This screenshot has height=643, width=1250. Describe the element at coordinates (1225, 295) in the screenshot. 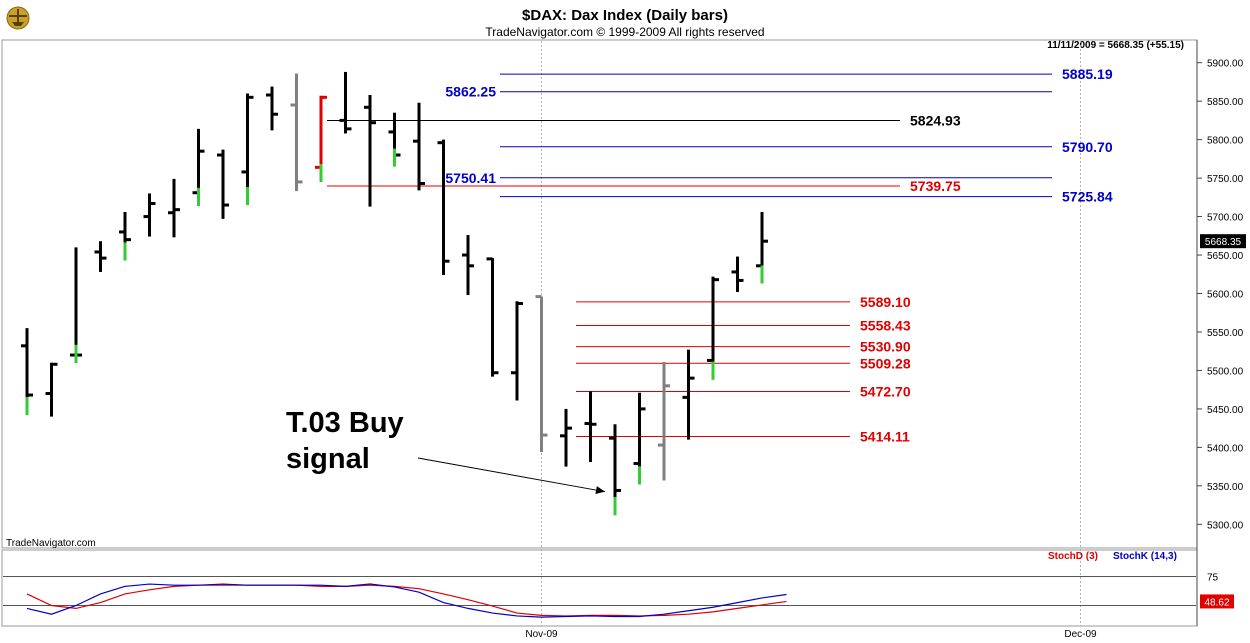

I see `y-tick-label-6: 5600.00` at that location.